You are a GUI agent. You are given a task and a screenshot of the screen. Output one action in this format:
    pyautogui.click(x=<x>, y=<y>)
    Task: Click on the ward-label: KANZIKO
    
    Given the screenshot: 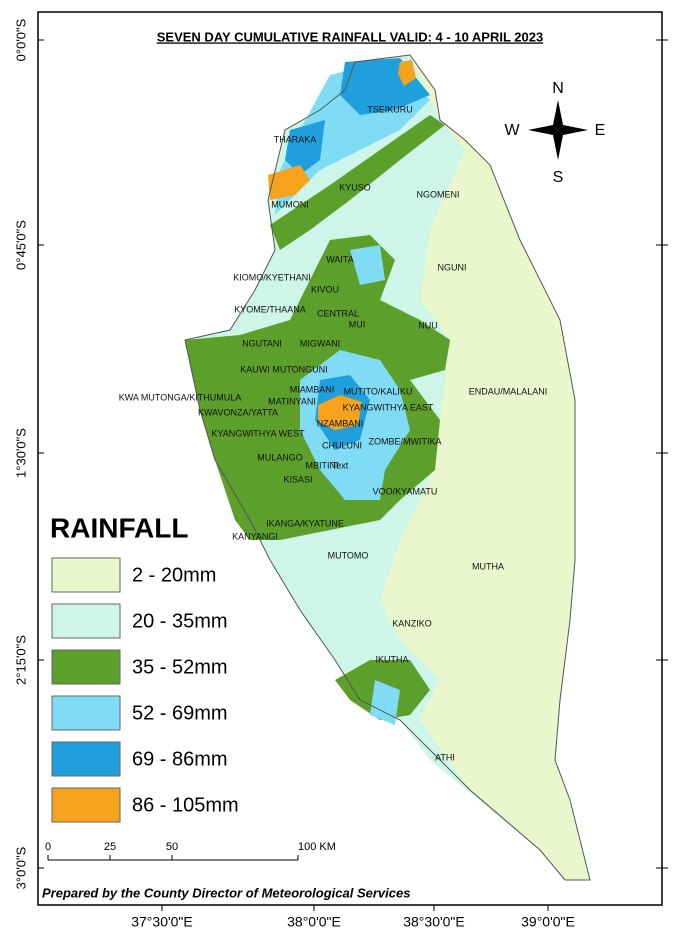 What is the action you would take?
    pyautogui.click(x=412, y=623)
    